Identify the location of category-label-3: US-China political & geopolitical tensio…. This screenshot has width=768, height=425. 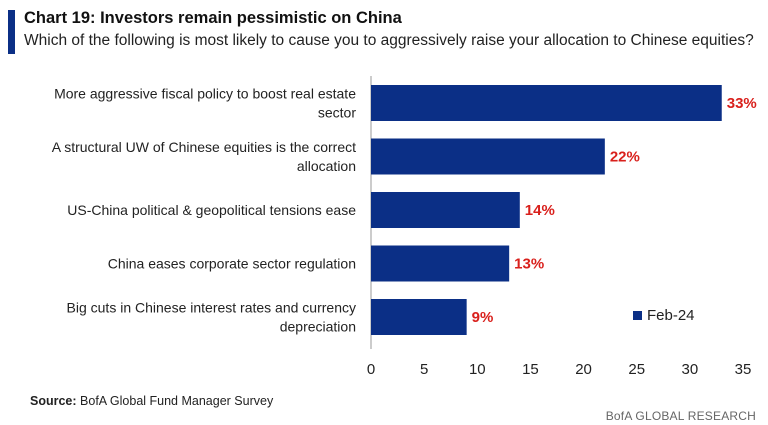
(211, 210).